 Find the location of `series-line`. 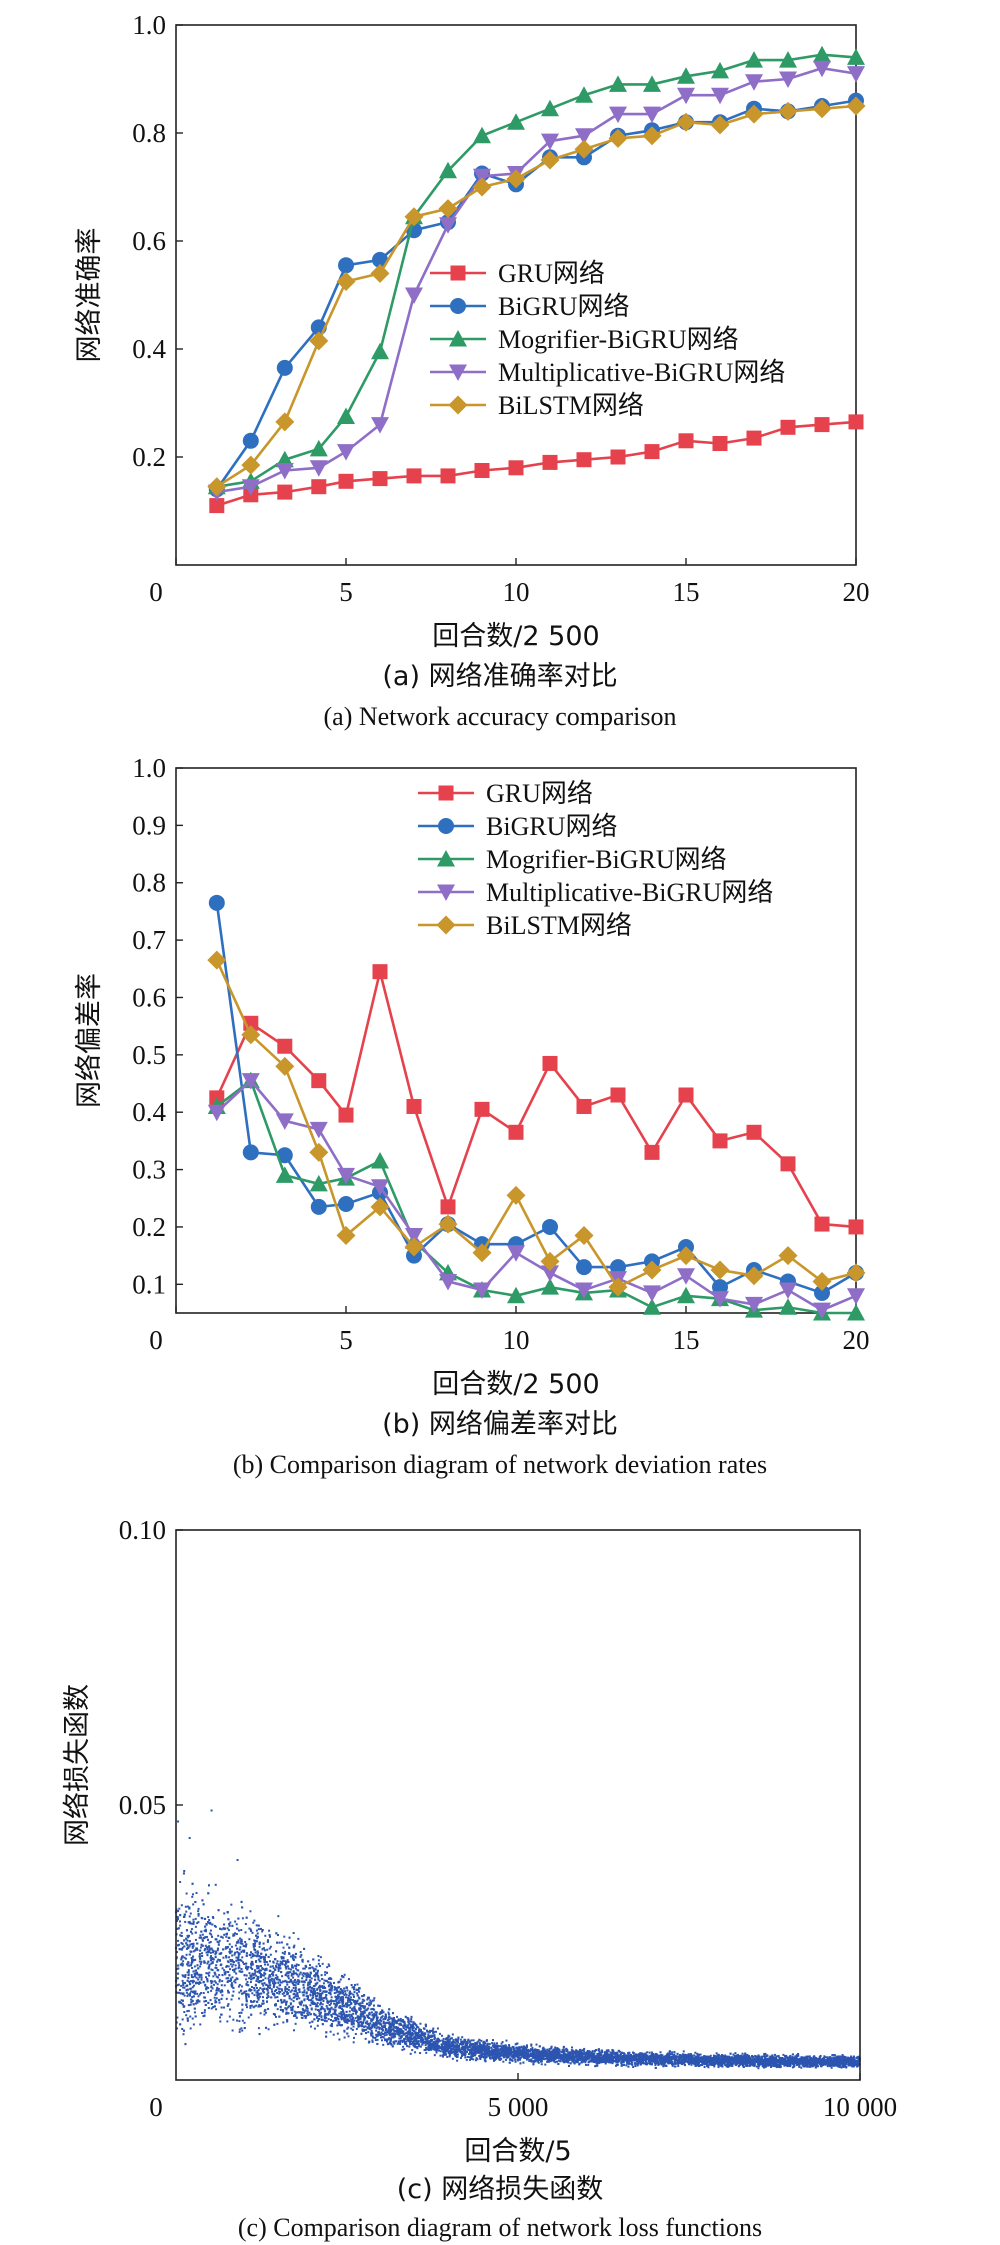

series-line is located at coordinates (536, 1196).